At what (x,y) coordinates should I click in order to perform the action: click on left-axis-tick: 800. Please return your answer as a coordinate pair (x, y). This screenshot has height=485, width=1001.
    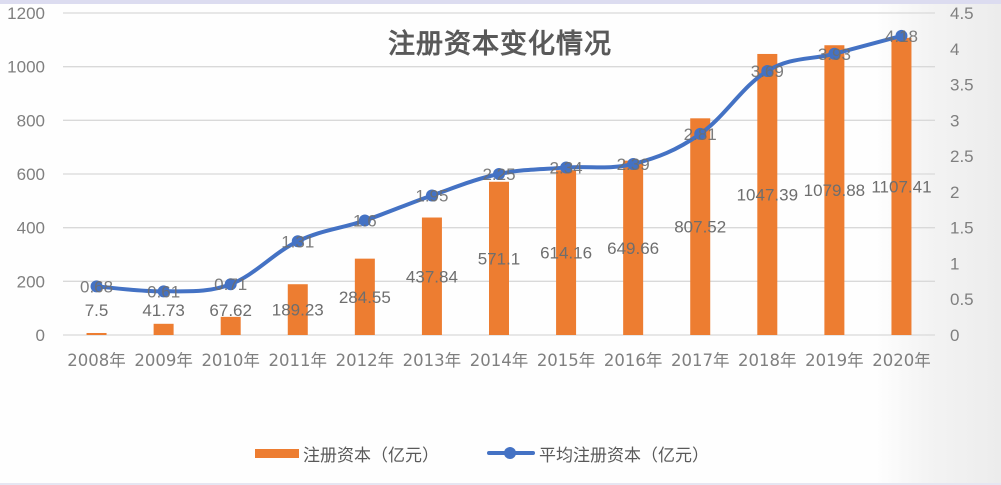
    Looking at the image, I should click on (31, 120).